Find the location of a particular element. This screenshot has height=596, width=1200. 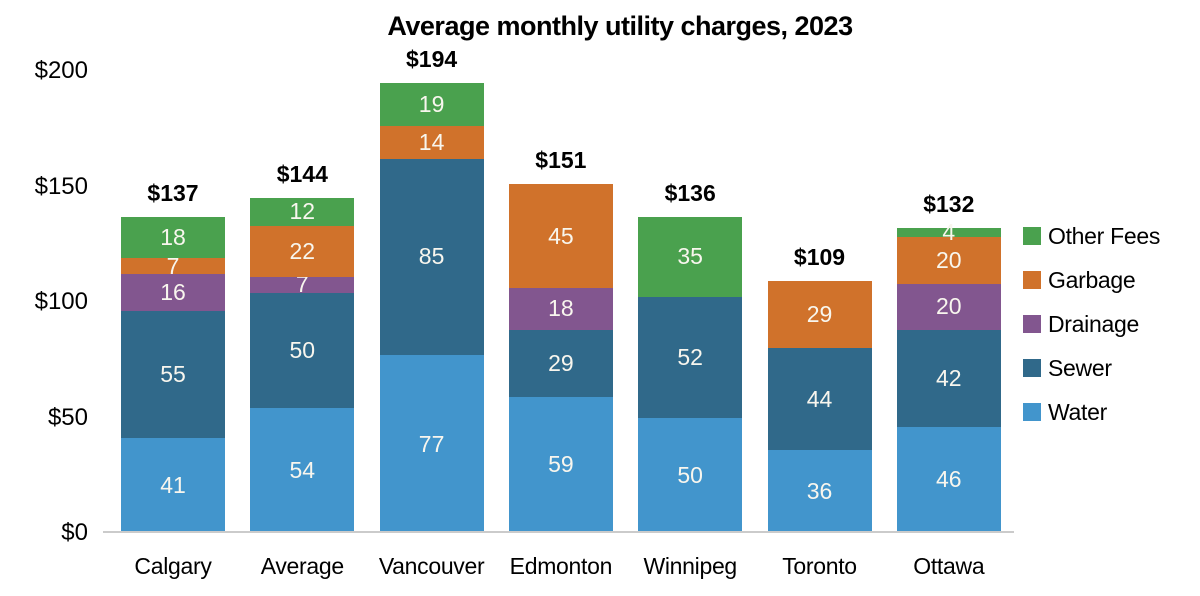

segment-value-label: 16 is located at coordinates (173, 292).